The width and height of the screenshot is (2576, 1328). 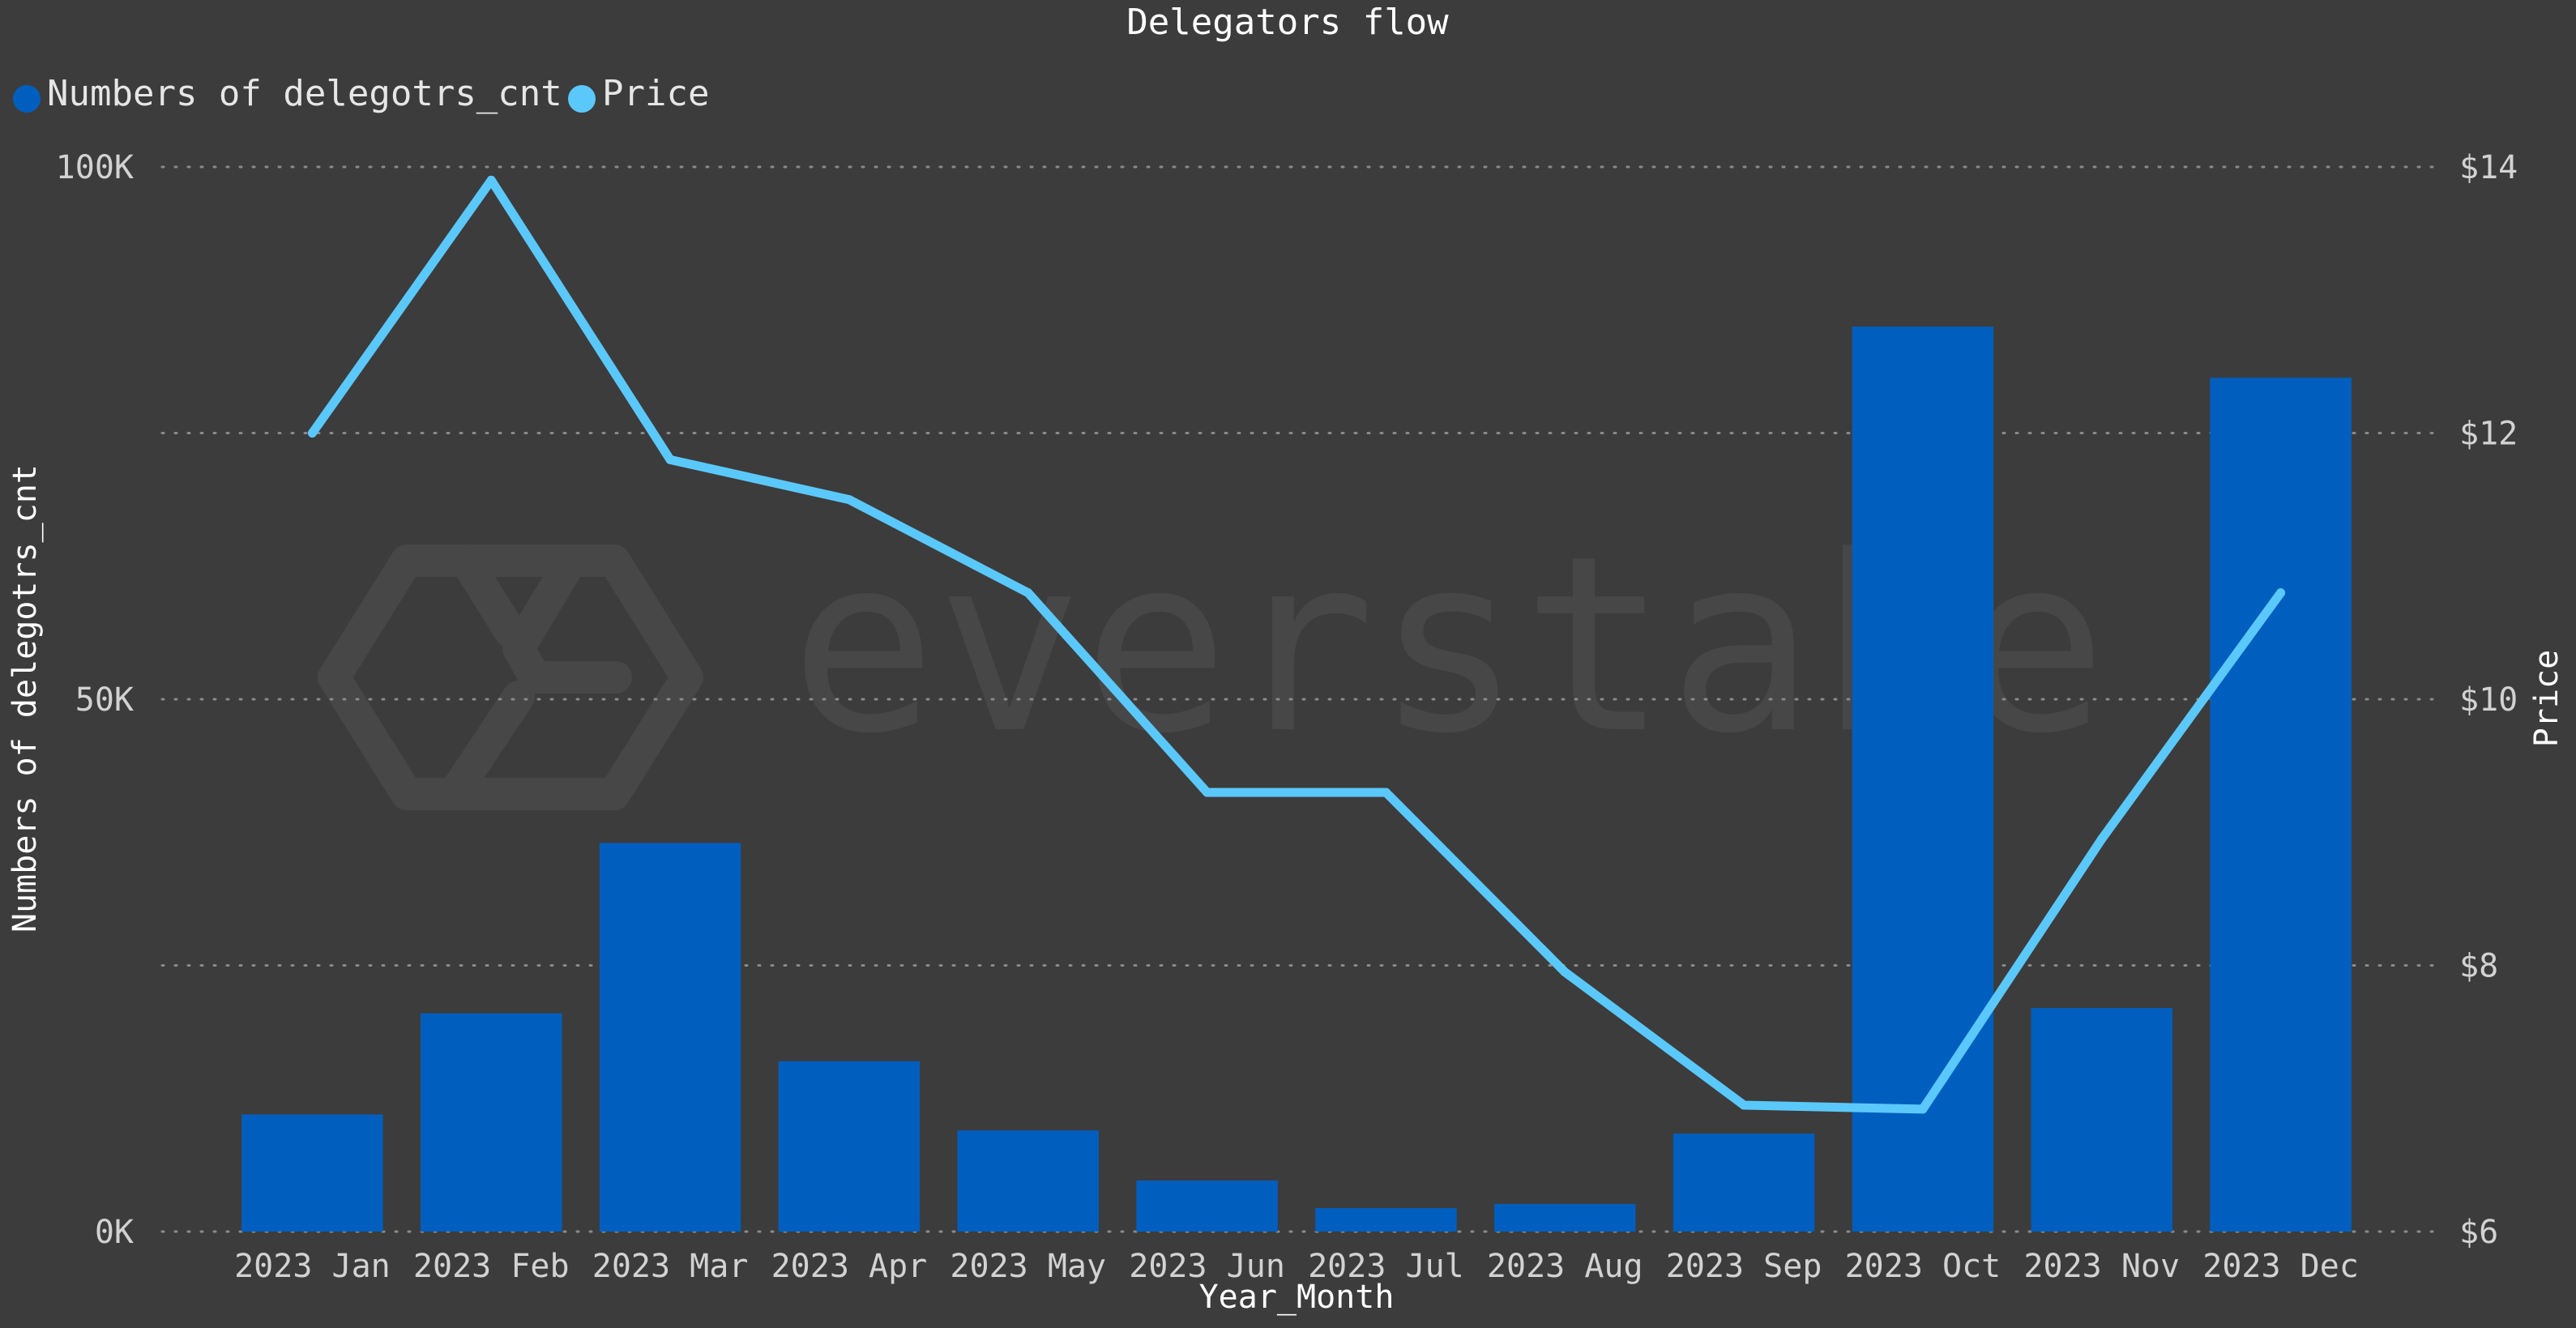 I want to click on x-tick-label-11: 2023 Dec, so click(x=2280, y=1266).